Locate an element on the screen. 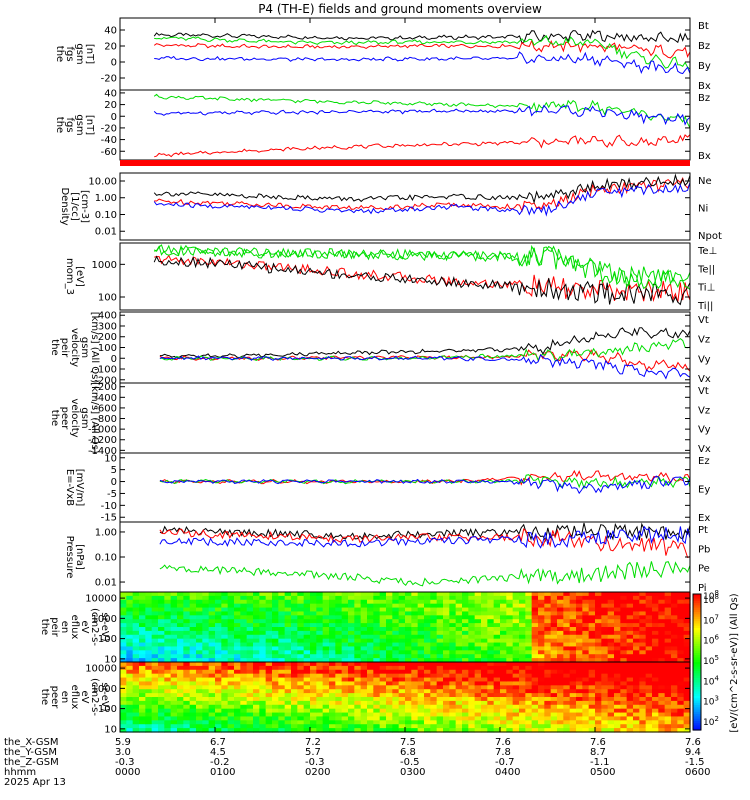 This screenshot has height=800, width=750. x-tick-label: -1.1 is located at coordinates (600, 762).